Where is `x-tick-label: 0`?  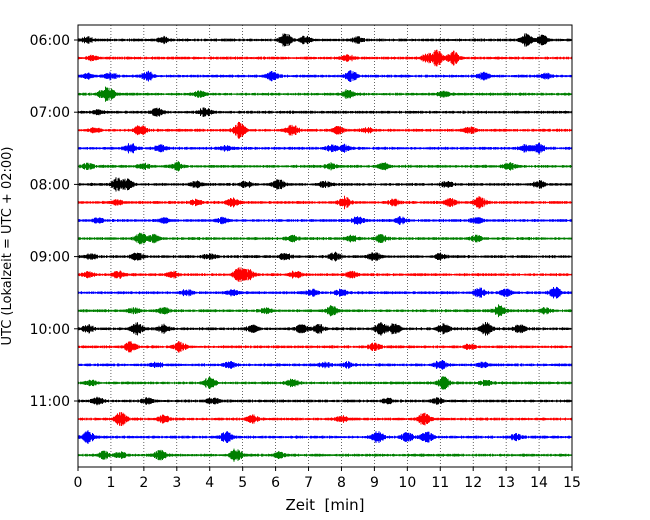
x-tick-label: 0 is located at coordinates (78, 483).